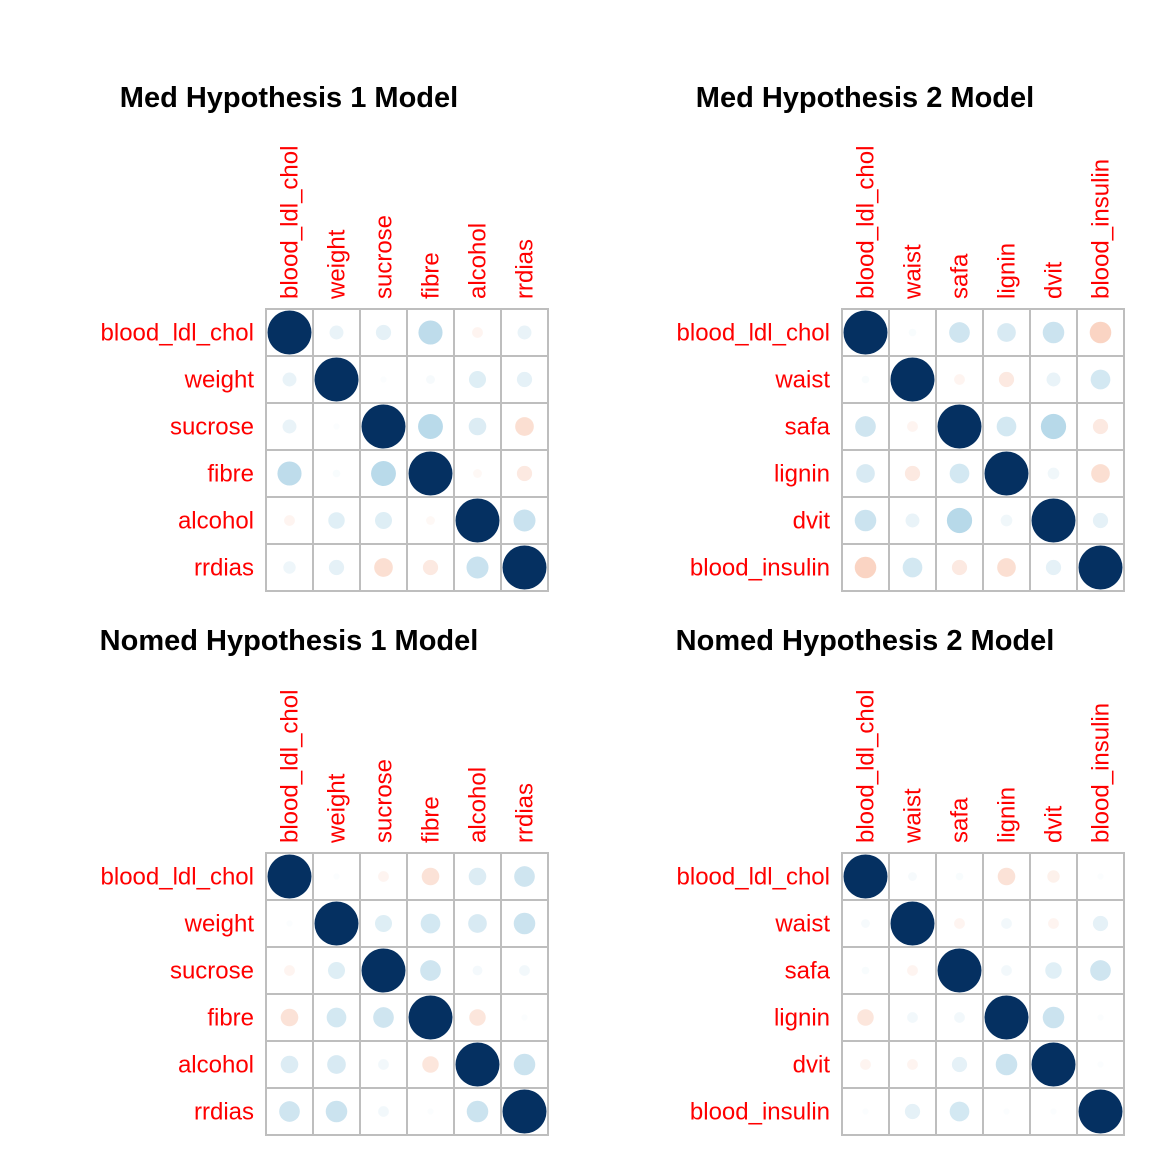 This screenshot has height=1152, width=1152. I want to click on row-label: waist, so click(802, 380).